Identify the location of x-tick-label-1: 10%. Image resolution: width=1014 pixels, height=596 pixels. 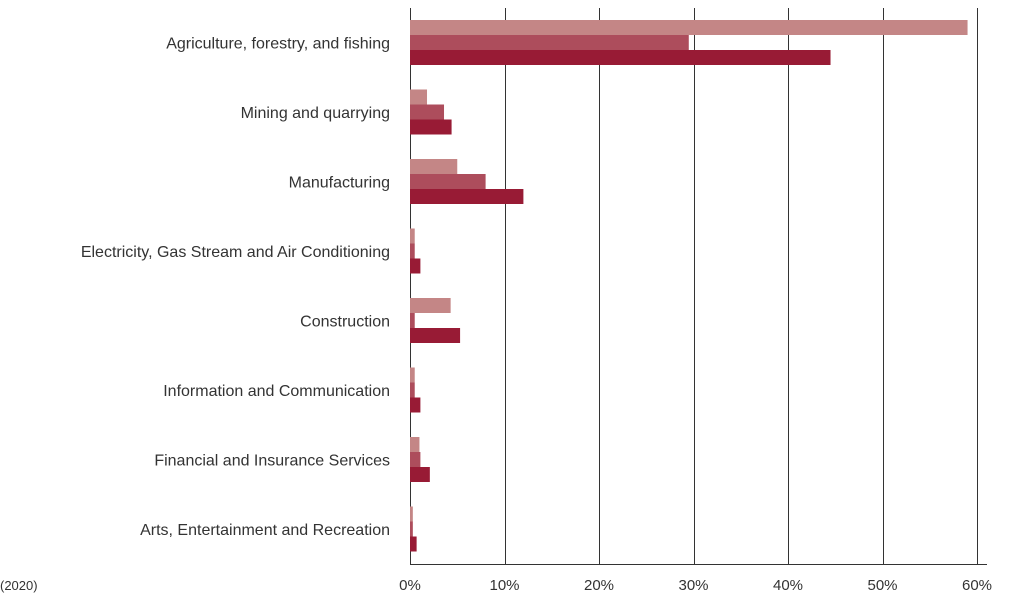
(504, 585).